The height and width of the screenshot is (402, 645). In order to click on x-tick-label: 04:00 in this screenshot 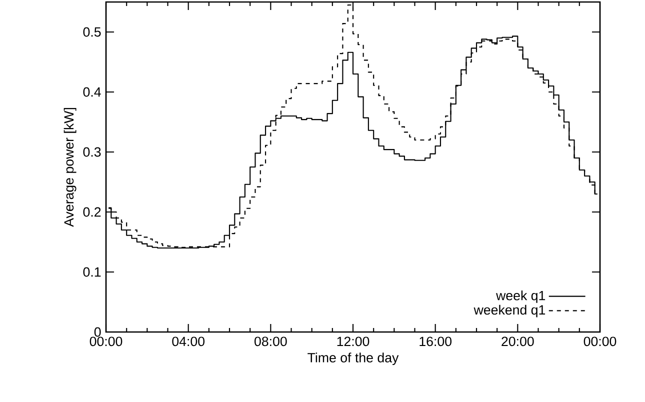, I will do `click(188, 341)`.